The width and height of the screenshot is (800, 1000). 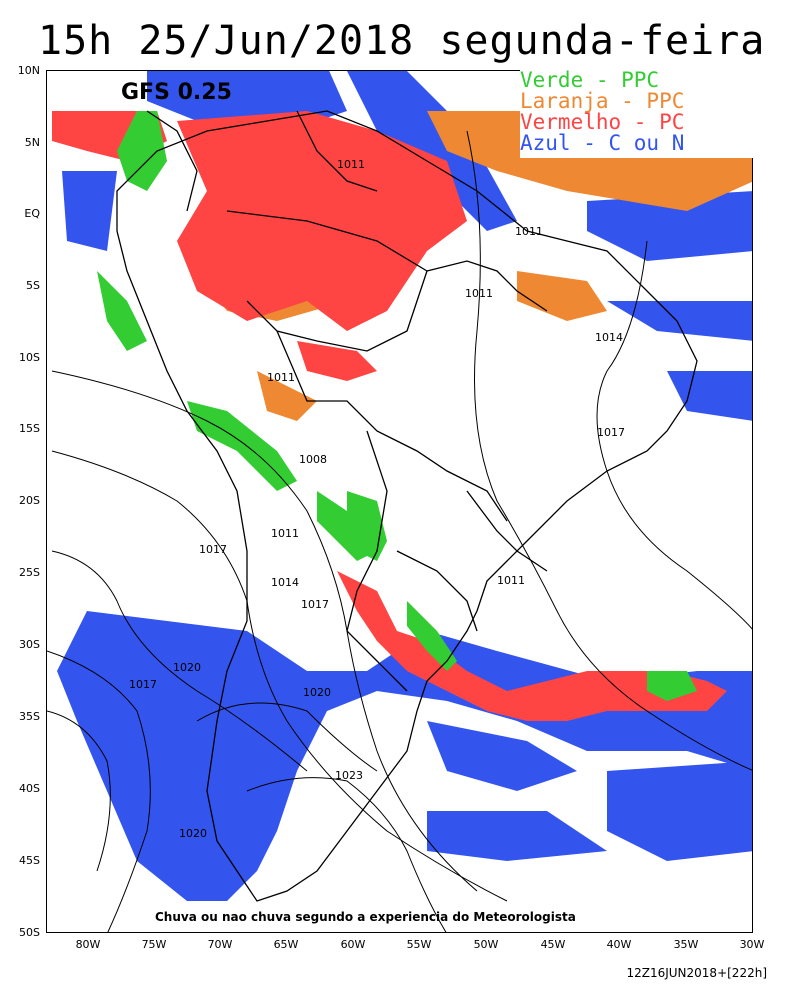 What do you see at coordinates (486, 944) in the screenshot?
I see `lon-label: 50W` at bounding box center [486, 944].